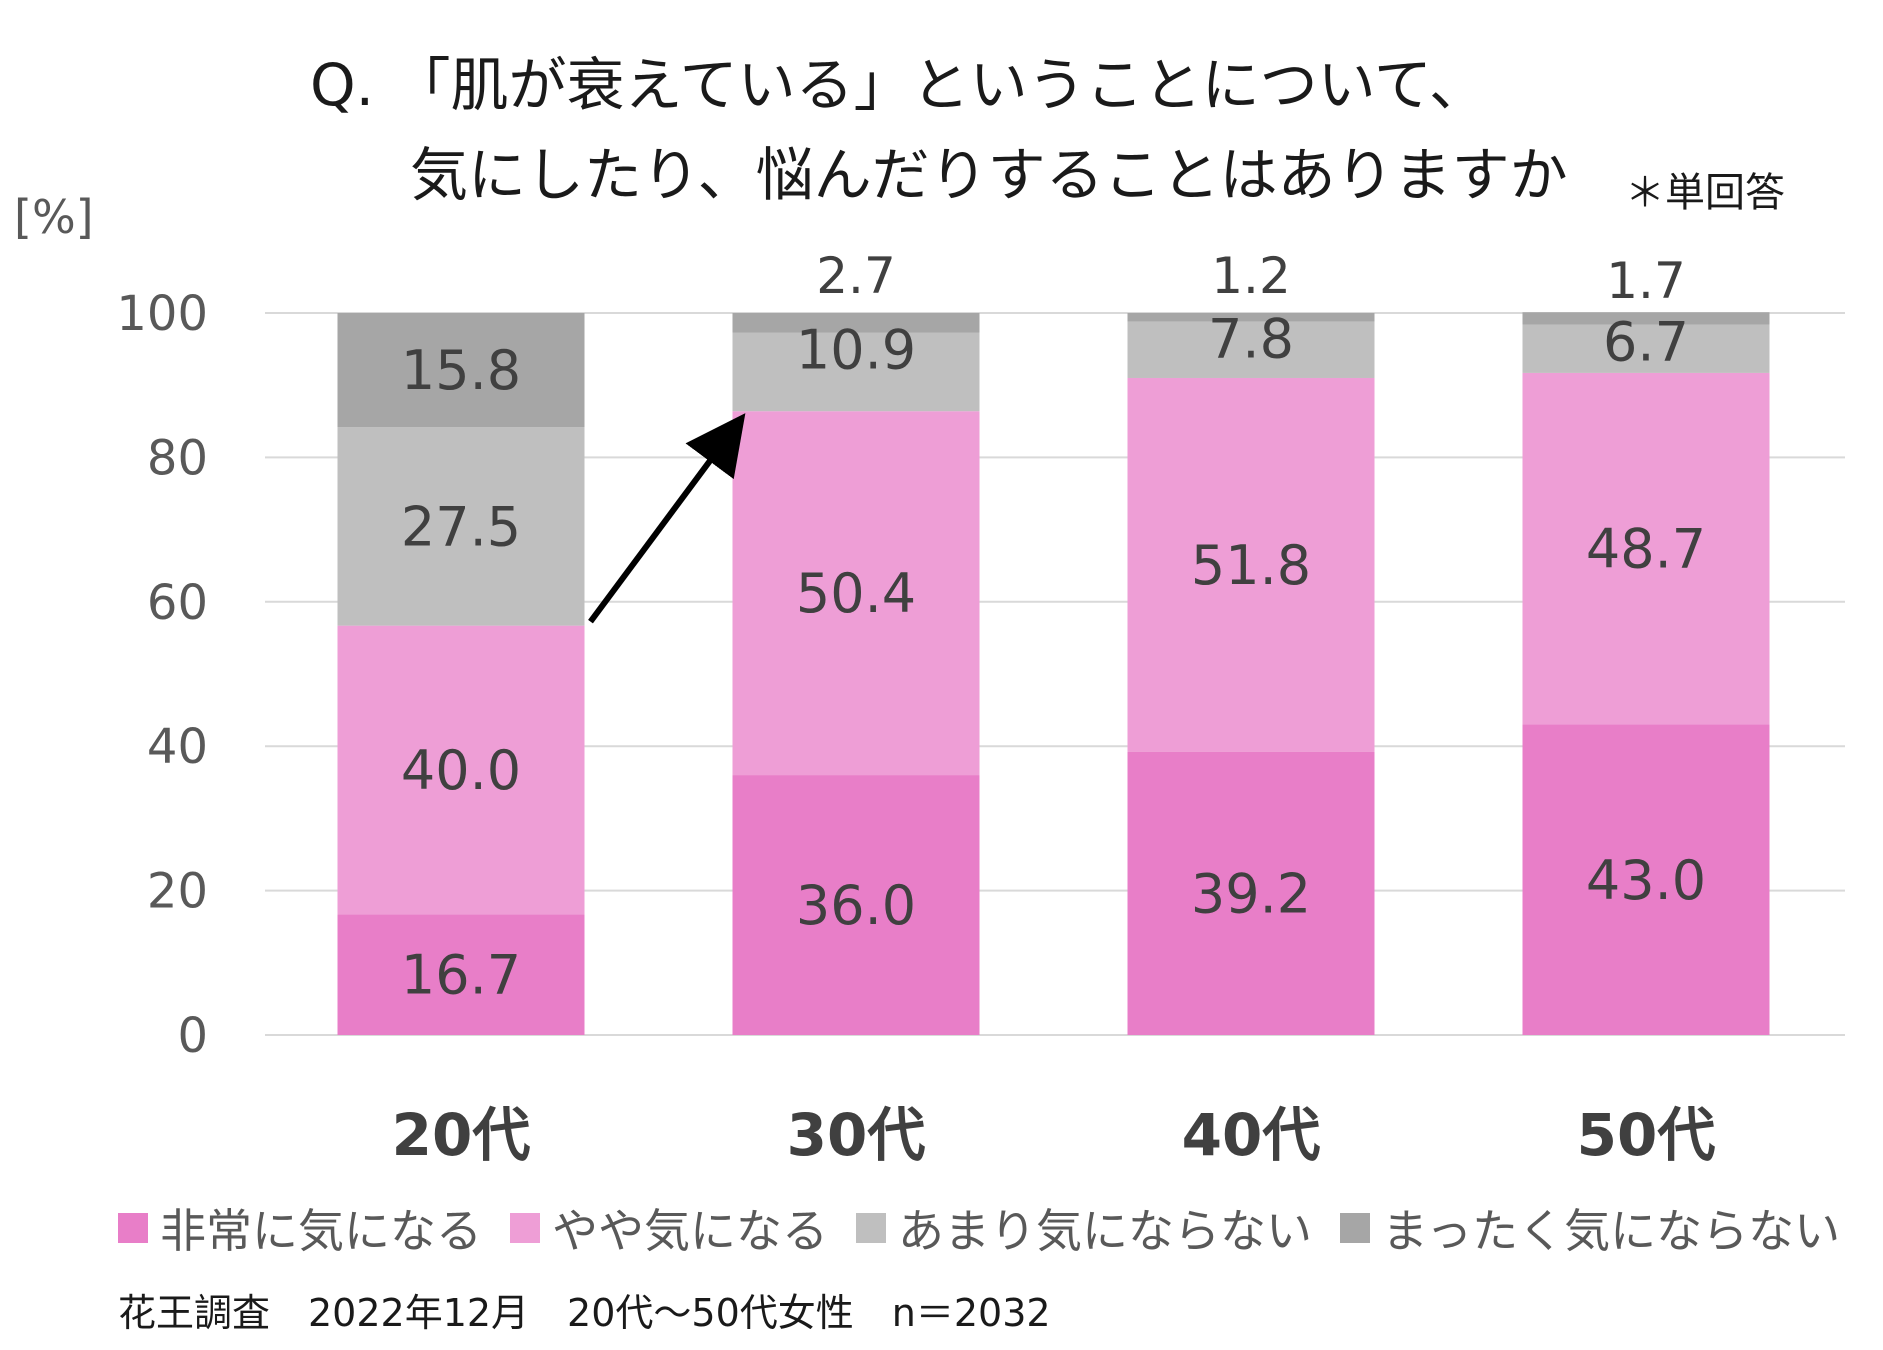  What do you see at coordinates (1646, 281) in the screenshot?
I see `data-label: 1.7` at bounding box center [1646, 281].